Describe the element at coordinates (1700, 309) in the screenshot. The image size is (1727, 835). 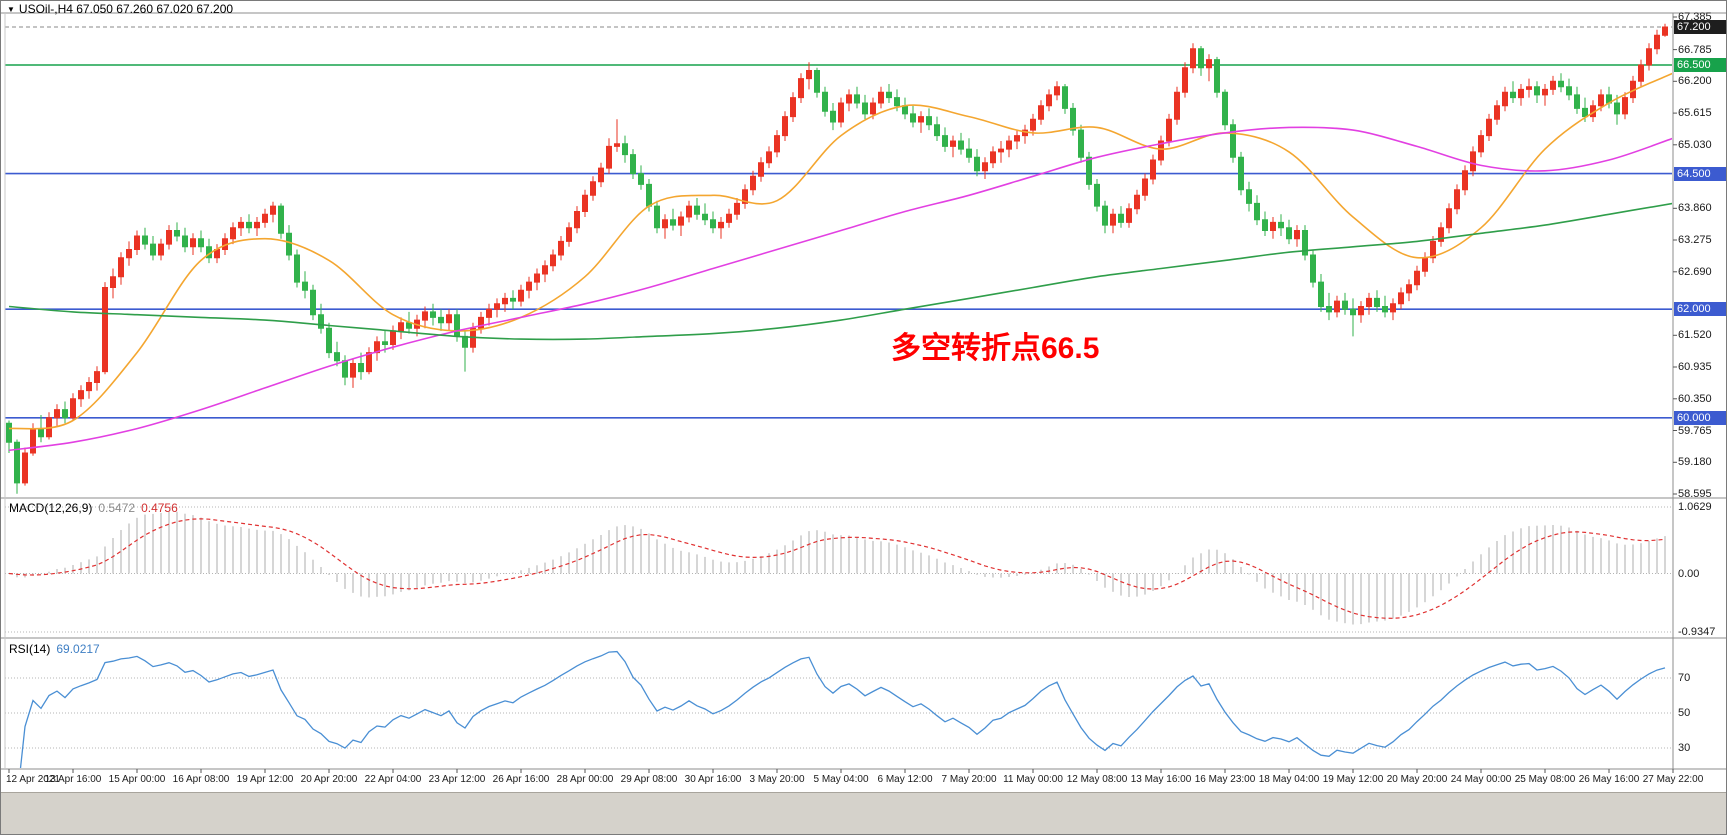
I see `price-level-badge: 62.000` at that location.